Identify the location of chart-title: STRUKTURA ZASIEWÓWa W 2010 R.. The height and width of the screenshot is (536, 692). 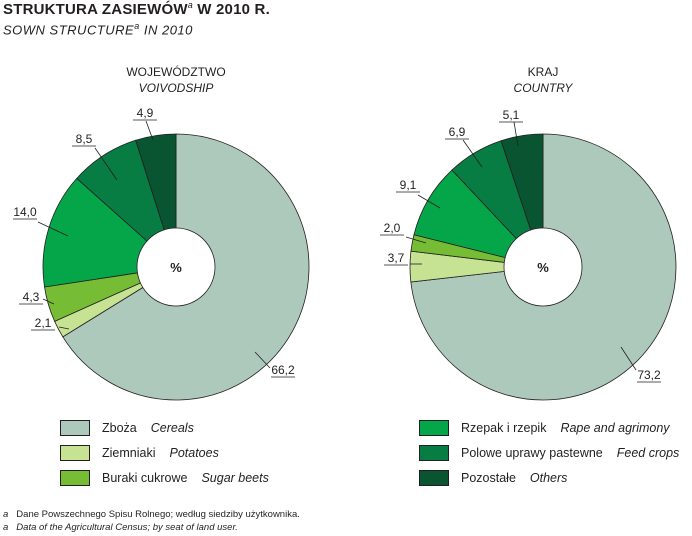
(136, 9).